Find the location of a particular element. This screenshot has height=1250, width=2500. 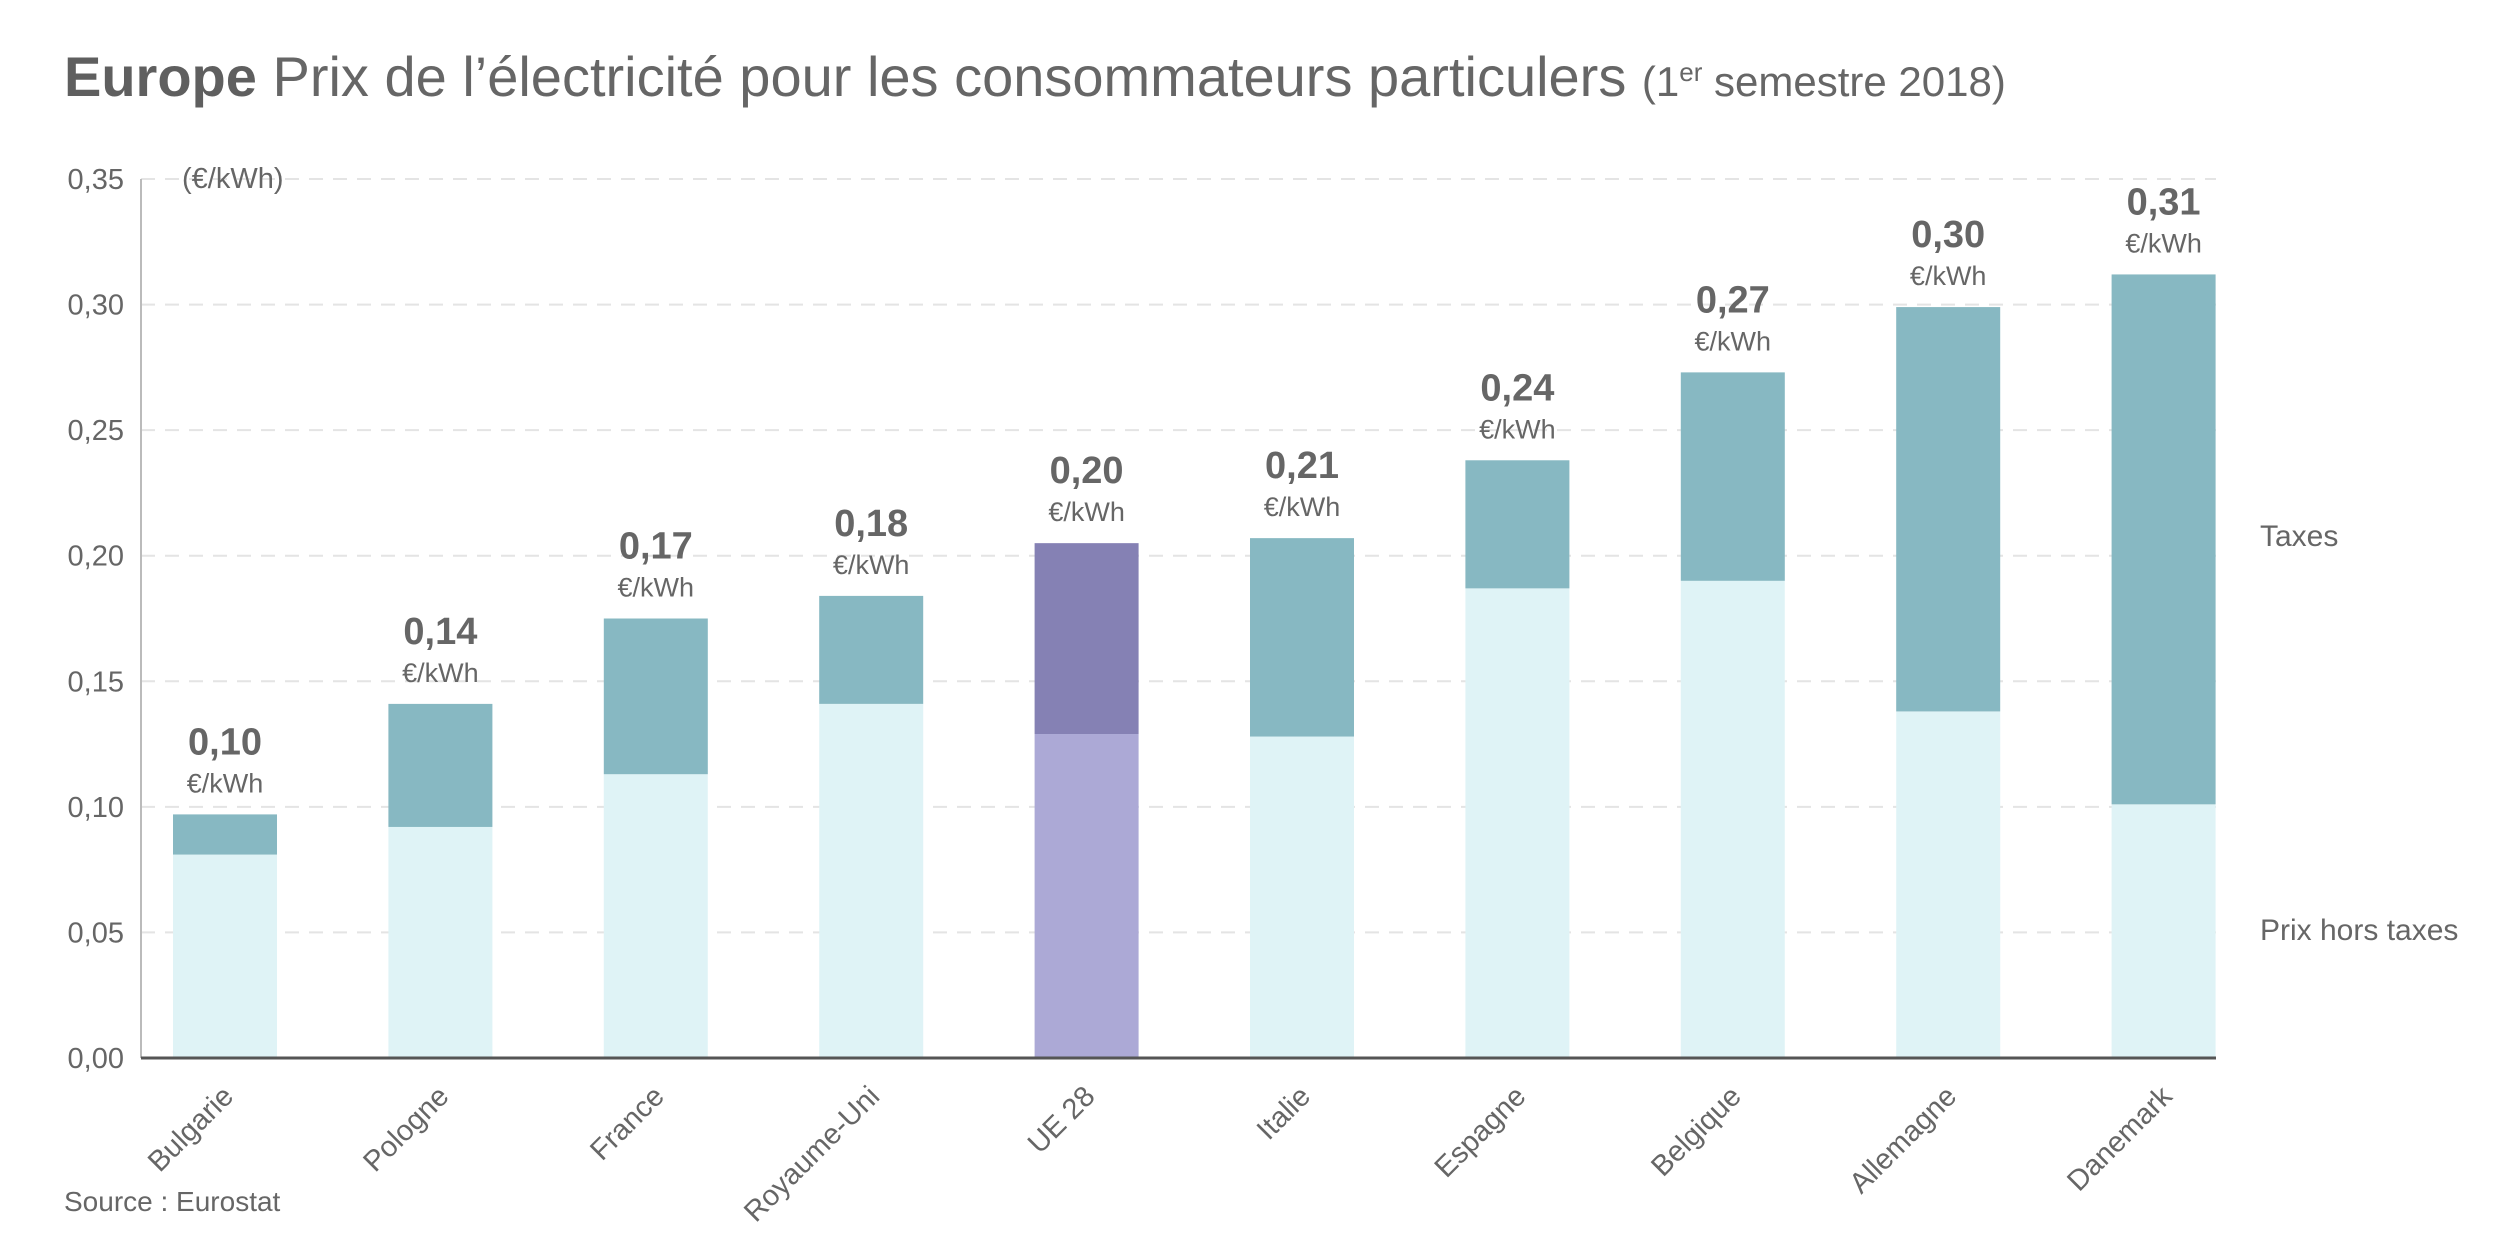

total-value-label: 0,24 is located at coordinates (1517, 388).